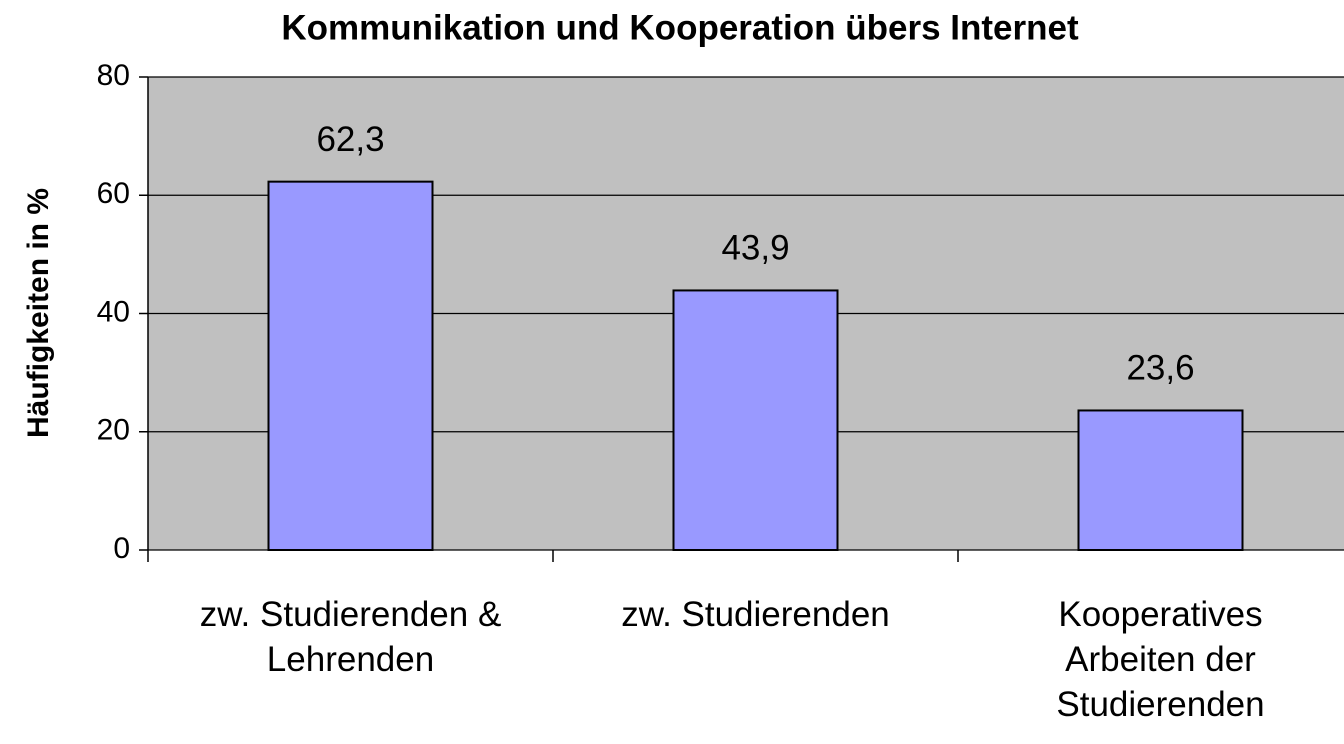 The width and height of the screenshot is (1344, 744). Describe the element at coordinates (38, 313) in the screenshot. I see `y-axis-label: Häufigkeiten in %` at that location.